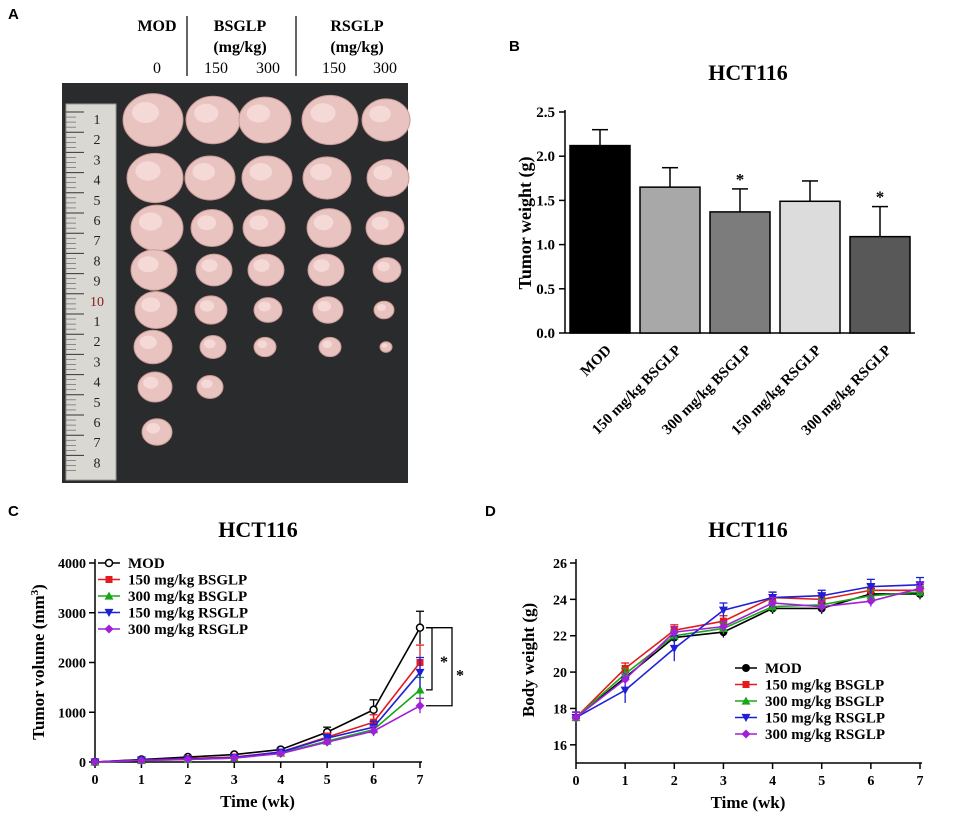 The width and height of the screenshot is (957, 818). I want to click on x-tick-label: 5, so click(327, 780).